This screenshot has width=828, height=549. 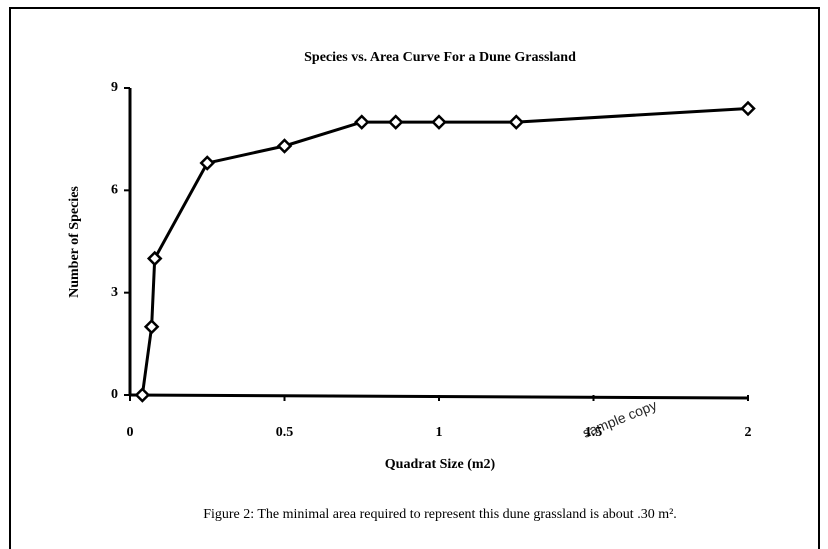 What do you see at coordinates (130, 432) in the screenshot?
I see `x-tick-label: 0` at bounding box center [130, 432].